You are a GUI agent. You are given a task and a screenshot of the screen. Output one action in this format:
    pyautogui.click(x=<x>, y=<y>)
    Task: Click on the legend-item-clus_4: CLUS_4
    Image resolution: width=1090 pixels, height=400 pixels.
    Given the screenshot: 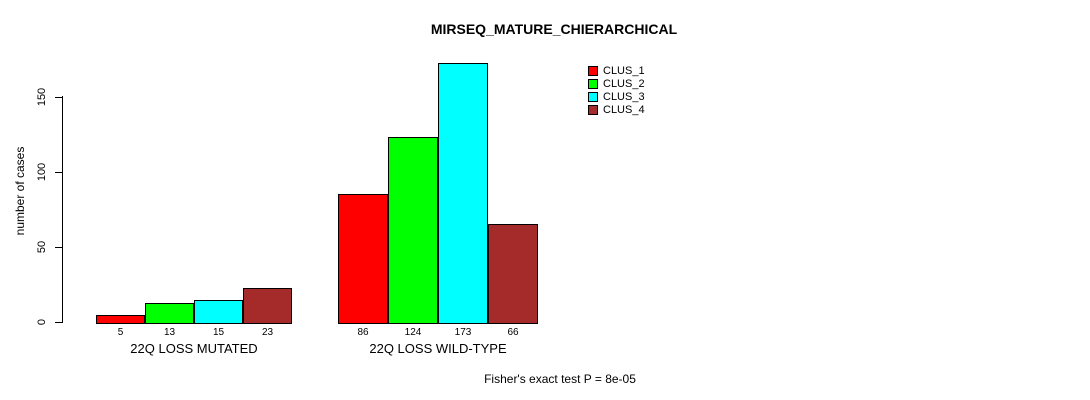 What is the action you would take?
    pyautogui.click(x=616, y=109)
    